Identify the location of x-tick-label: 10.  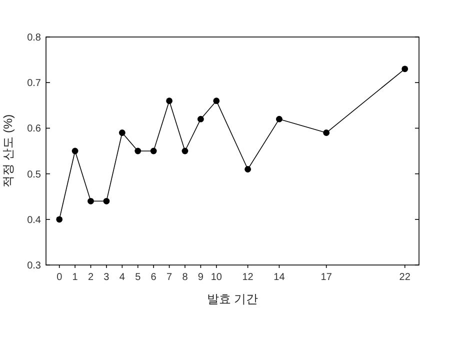
(216, 277).